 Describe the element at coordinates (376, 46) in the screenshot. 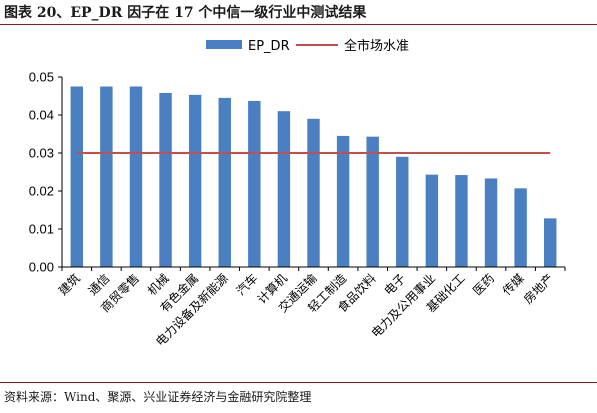

I see `legend-label-market-level: 全市场水准` at that location.